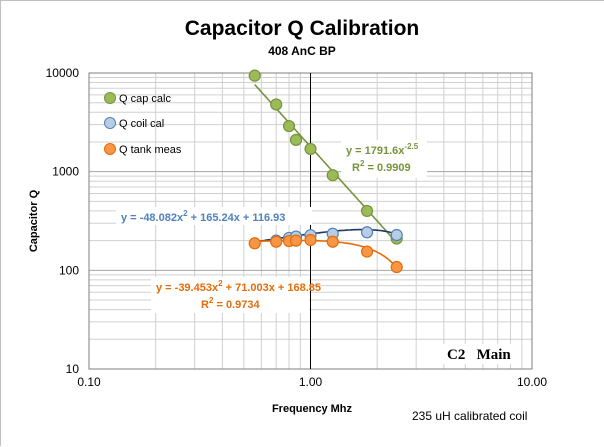  I want to click on coil-equation-box, so click(214, 216).